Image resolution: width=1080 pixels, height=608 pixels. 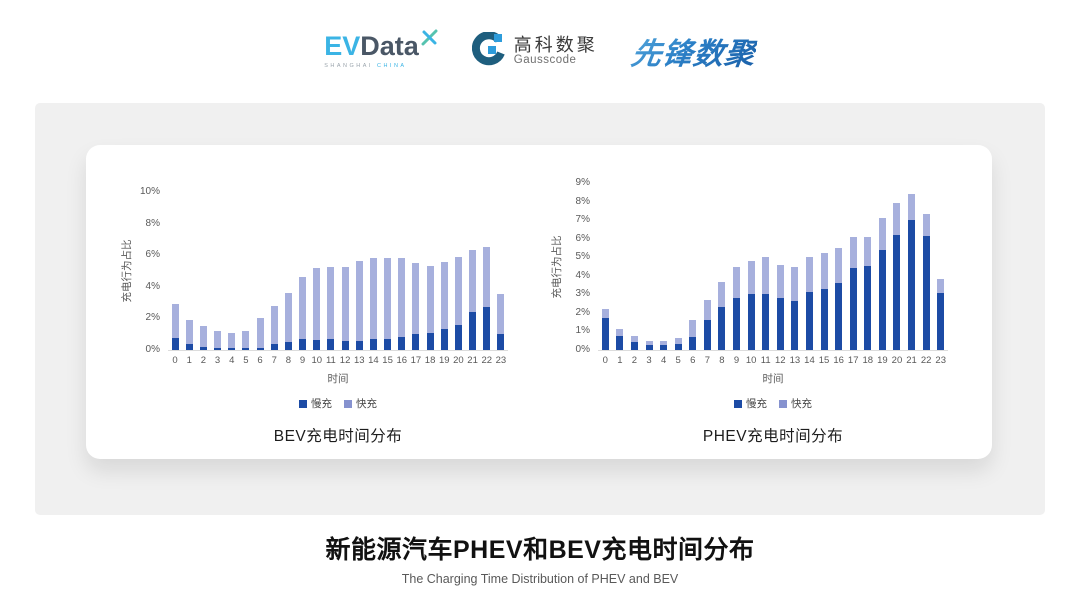 What do you see at coordinates (663, 360) in the screenshot?
I see `x-tick-label: 4` at bounding box center [663, 360].